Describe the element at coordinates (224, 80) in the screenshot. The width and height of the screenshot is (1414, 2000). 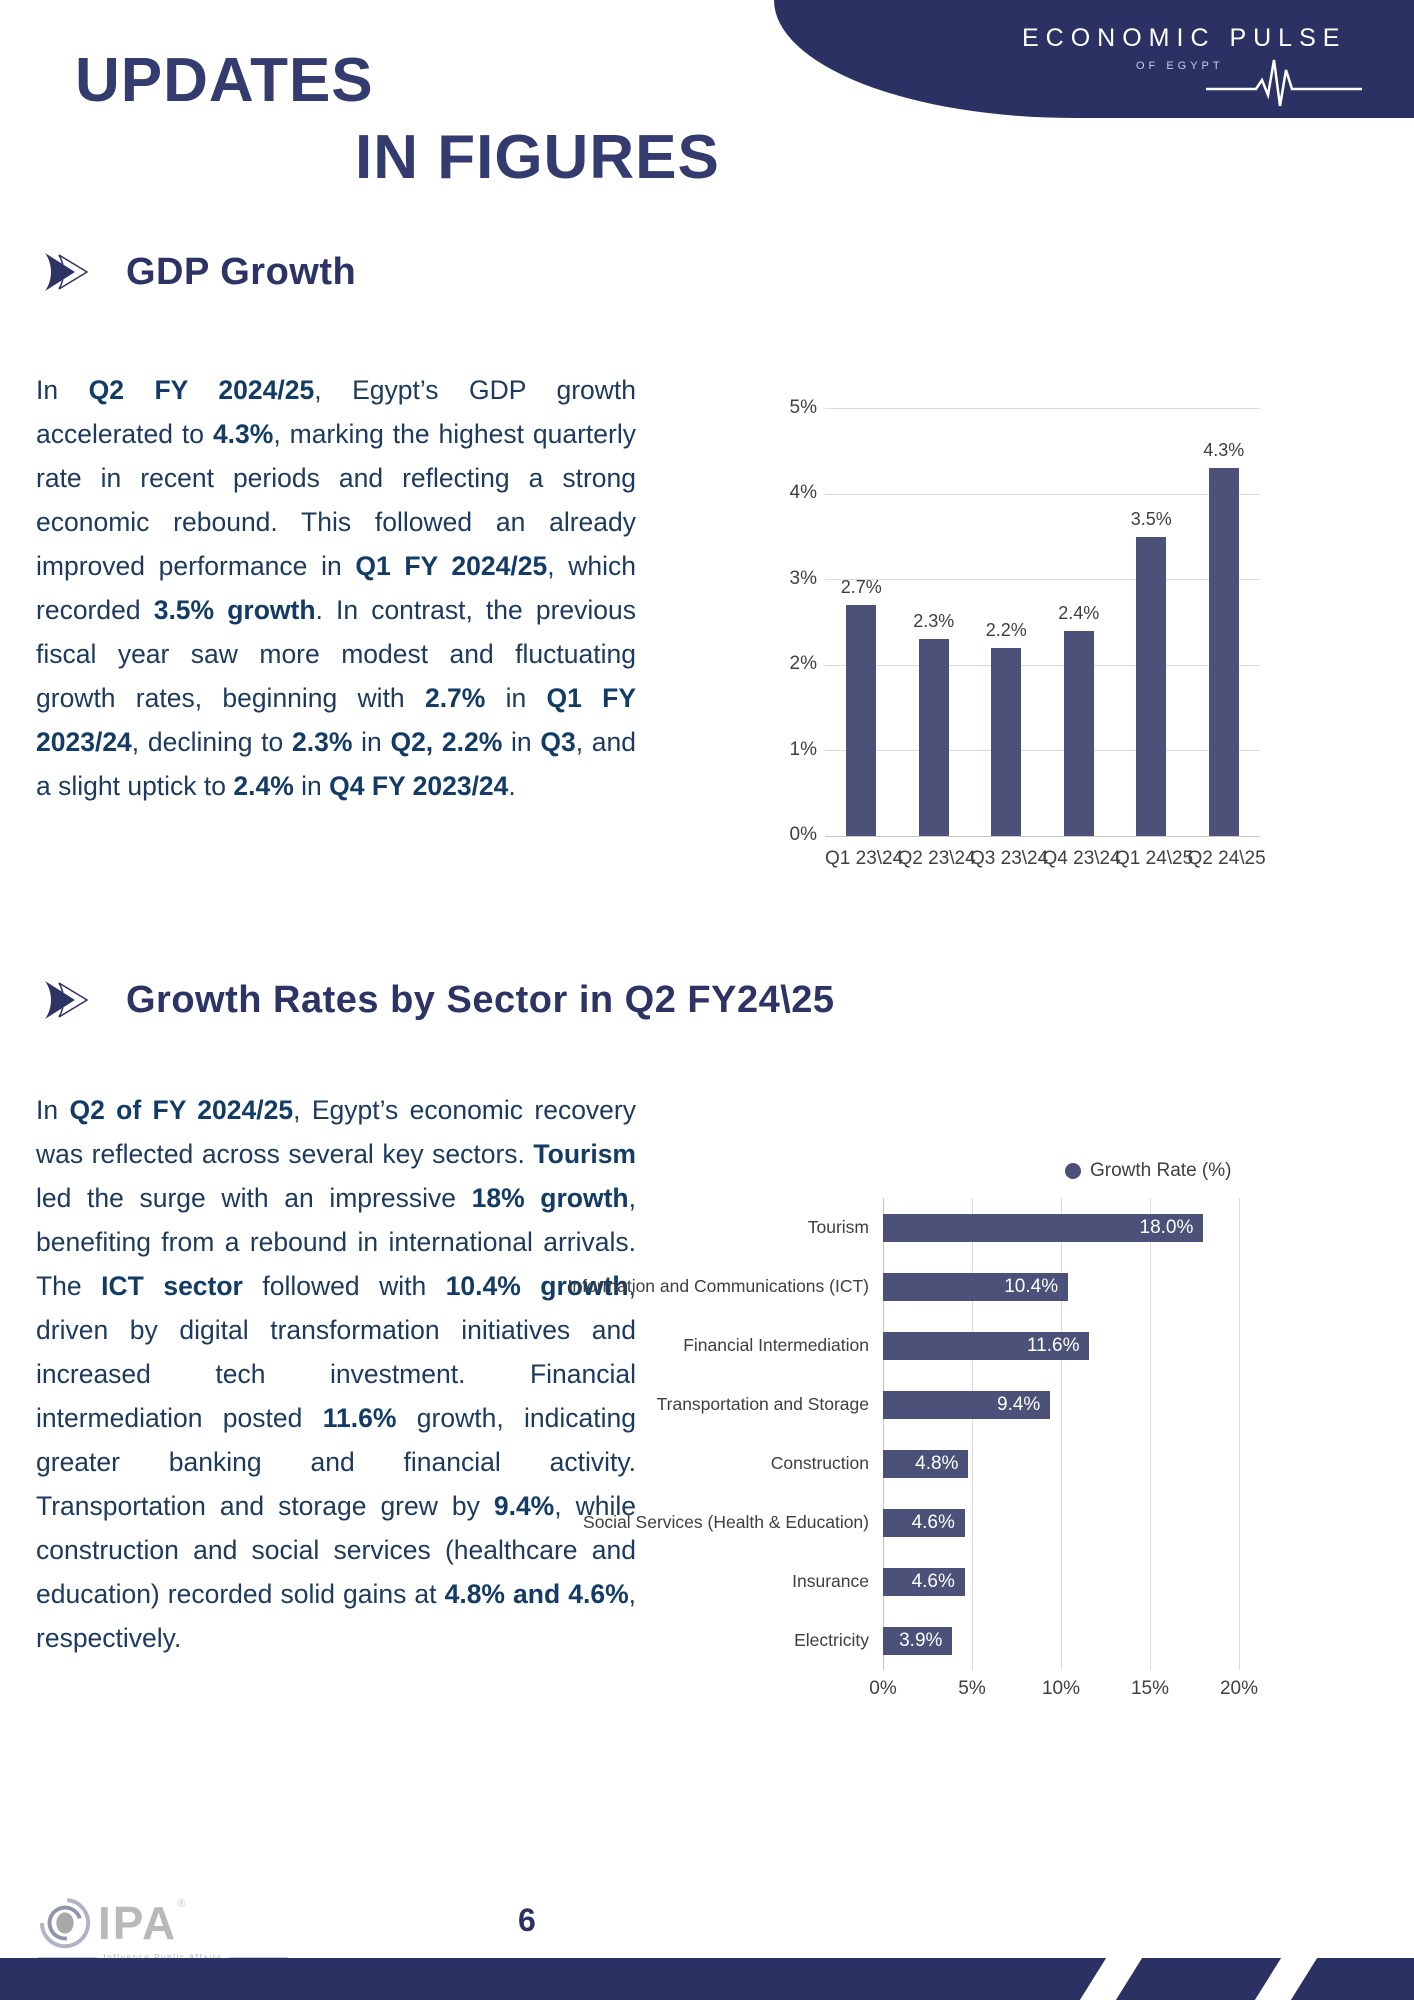
I see `title-line-1: UPDATES` at that location.